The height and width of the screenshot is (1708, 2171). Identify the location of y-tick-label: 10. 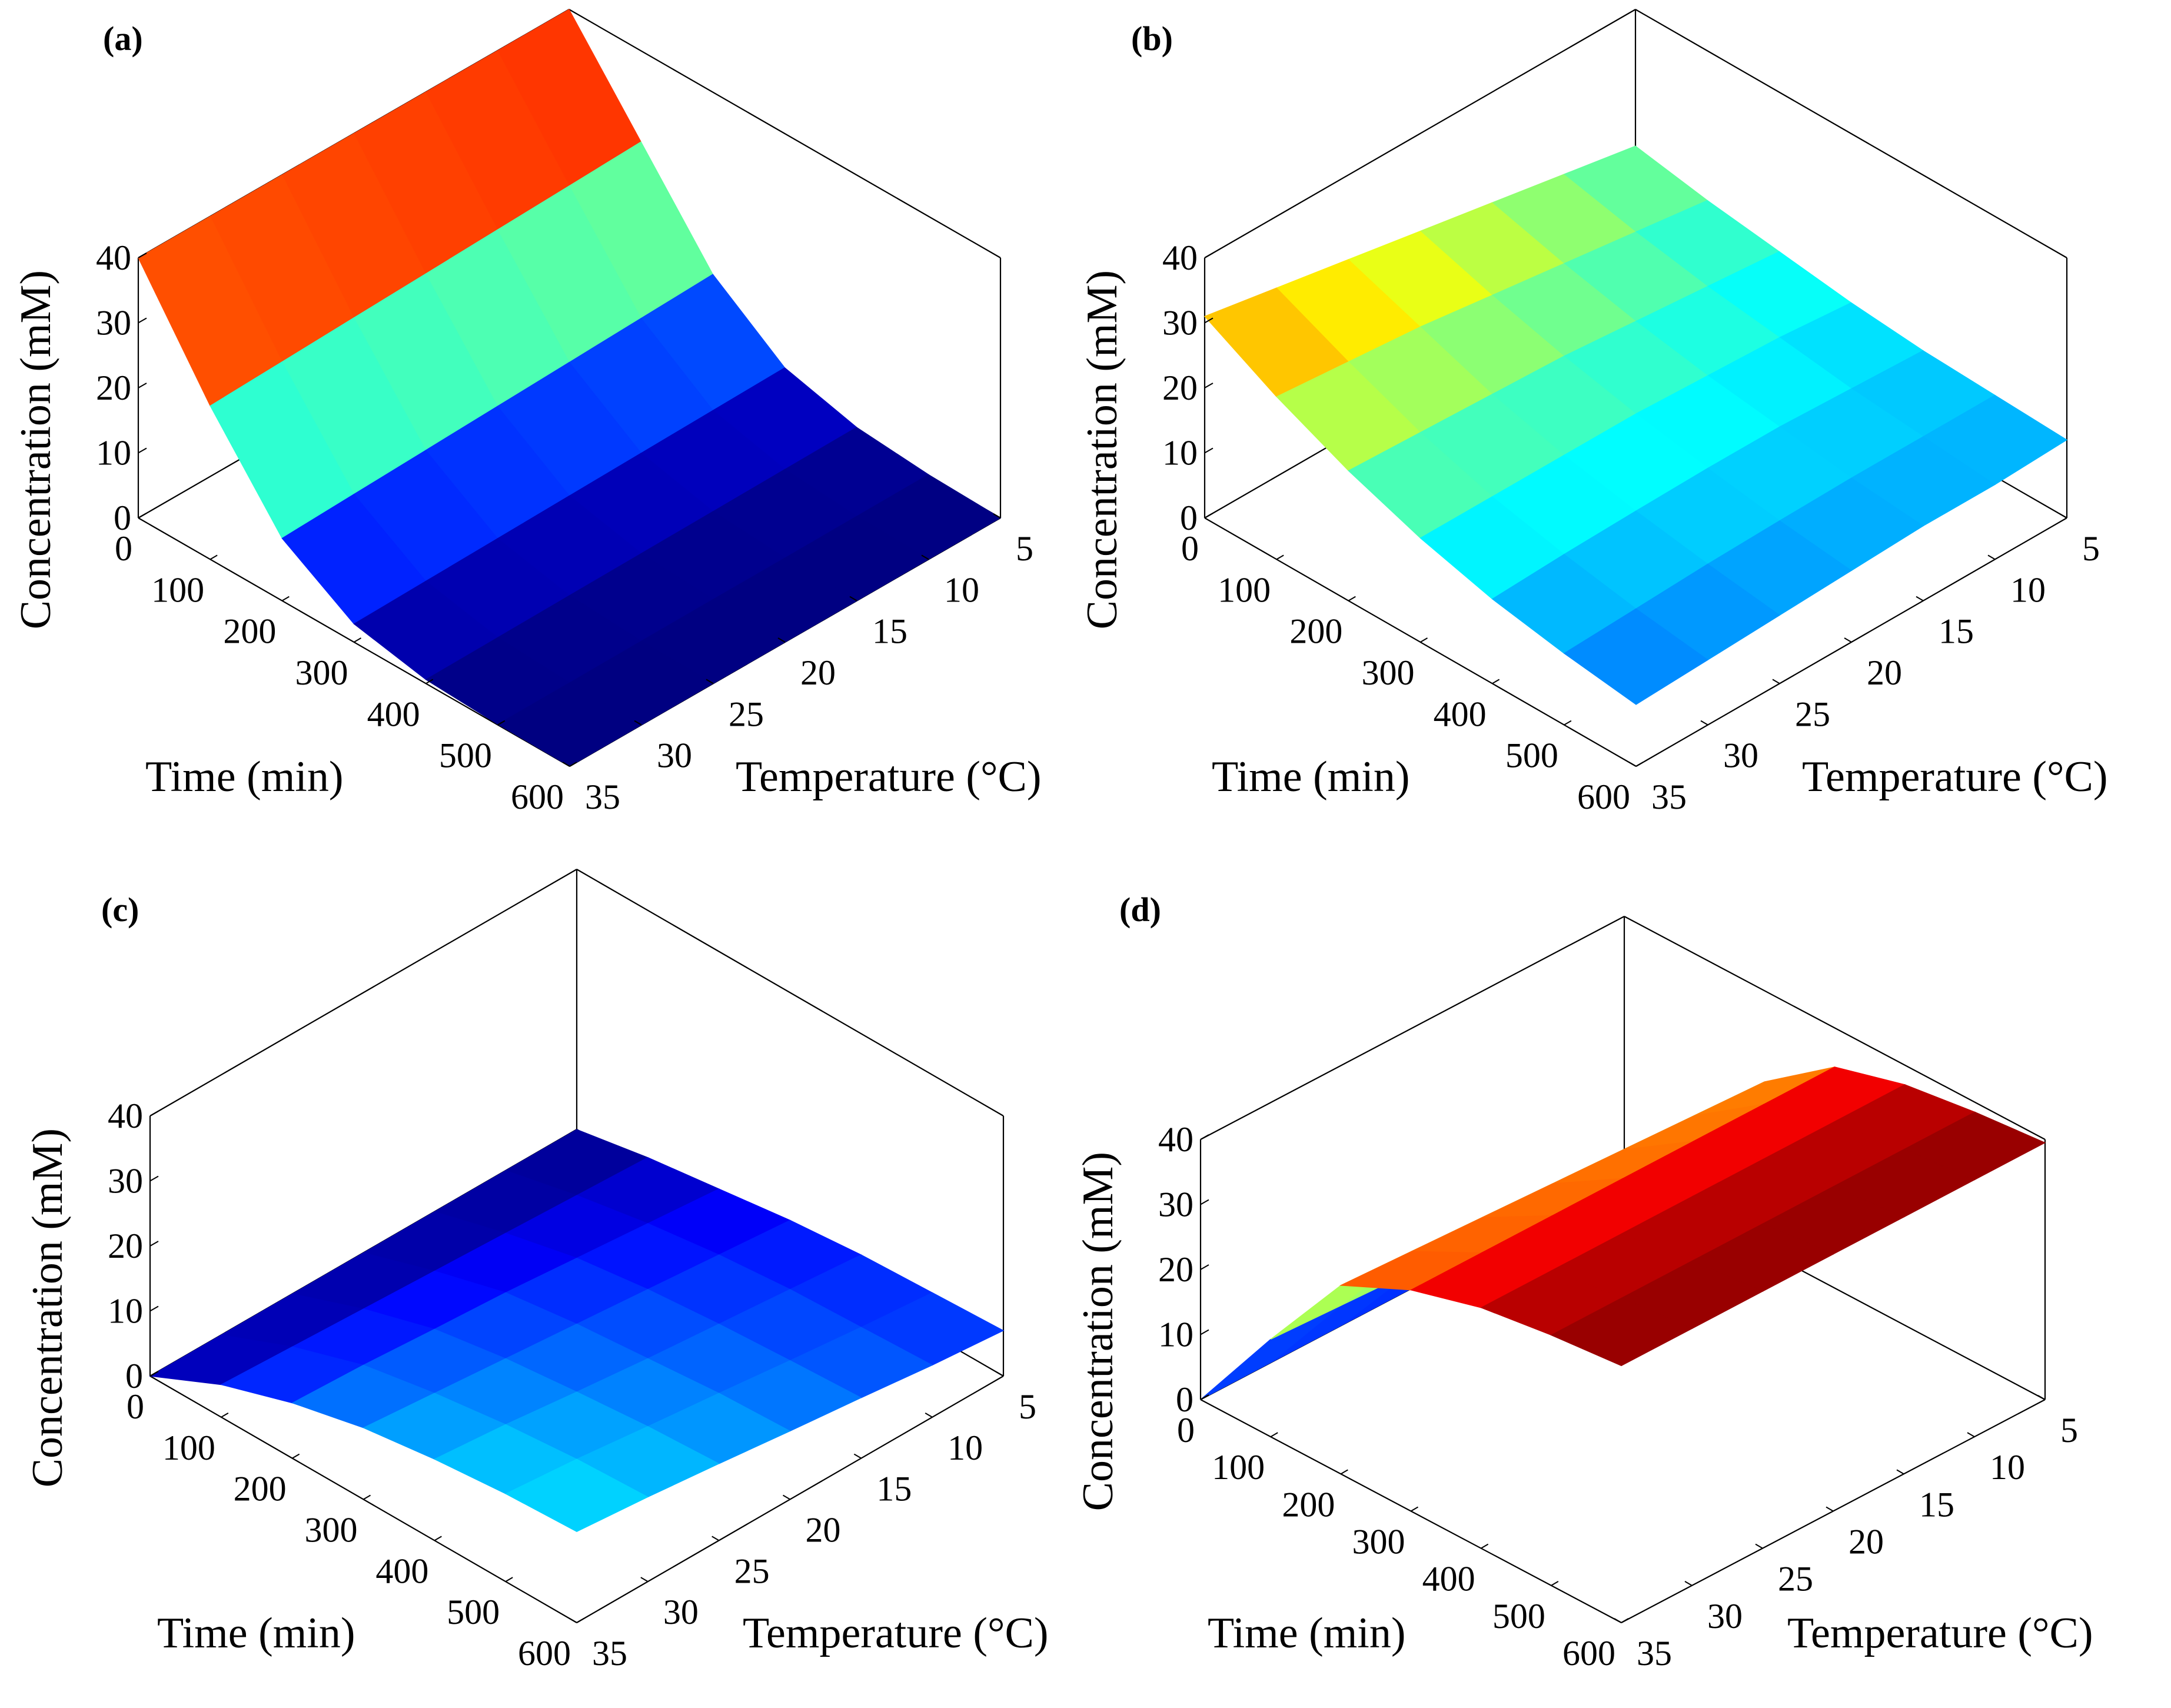
(2007, 1467).